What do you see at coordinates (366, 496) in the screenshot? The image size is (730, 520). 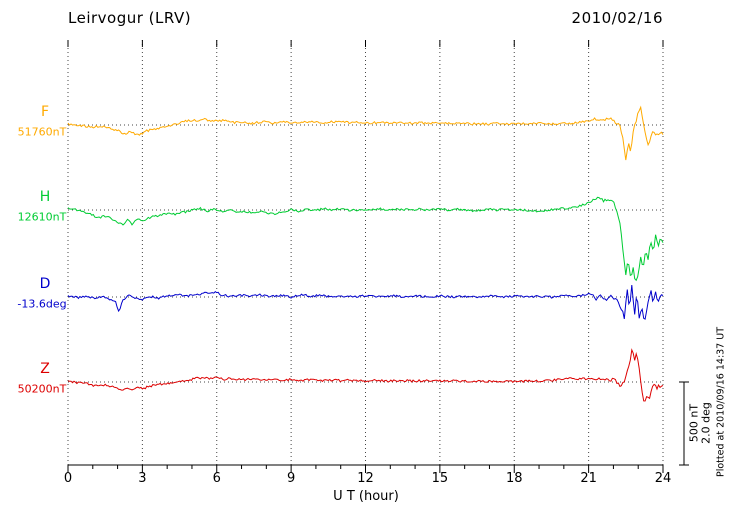 I see `x-axis-label: U T (hour)` at bounding box center [366, 496].